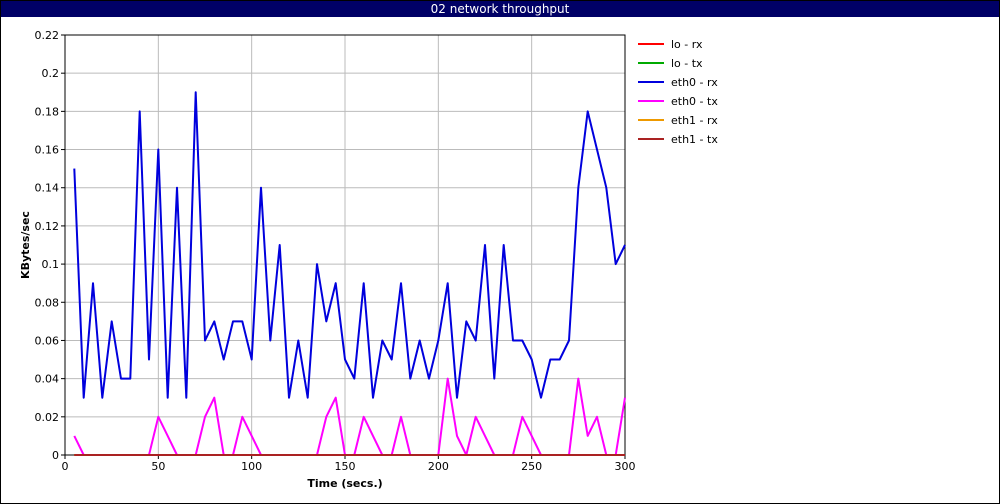  Describe the element at coordinates (694, 82) in the screenshot. I see `legend-label: eth0 - rx` at that location.